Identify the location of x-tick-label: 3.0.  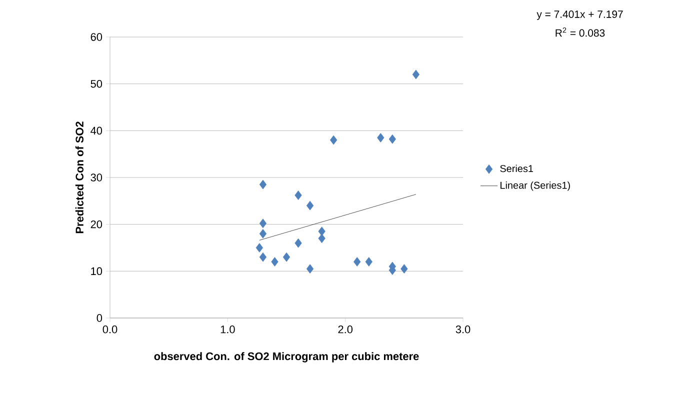
(463, 330).